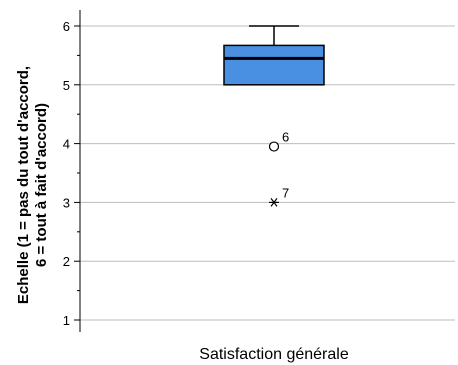 The image size is (458, 365). Describe the element at coordinates (278, 168) in the screenshot. I see `outliers: 67` at that location.